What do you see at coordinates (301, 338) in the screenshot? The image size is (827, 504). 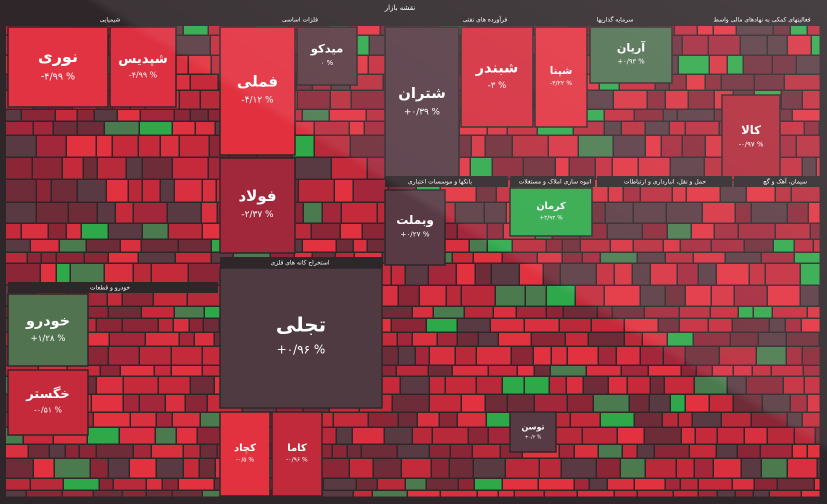 I see `stock-tile: تجلی +۰/۹۶ %` at bounding box center [301, 338].